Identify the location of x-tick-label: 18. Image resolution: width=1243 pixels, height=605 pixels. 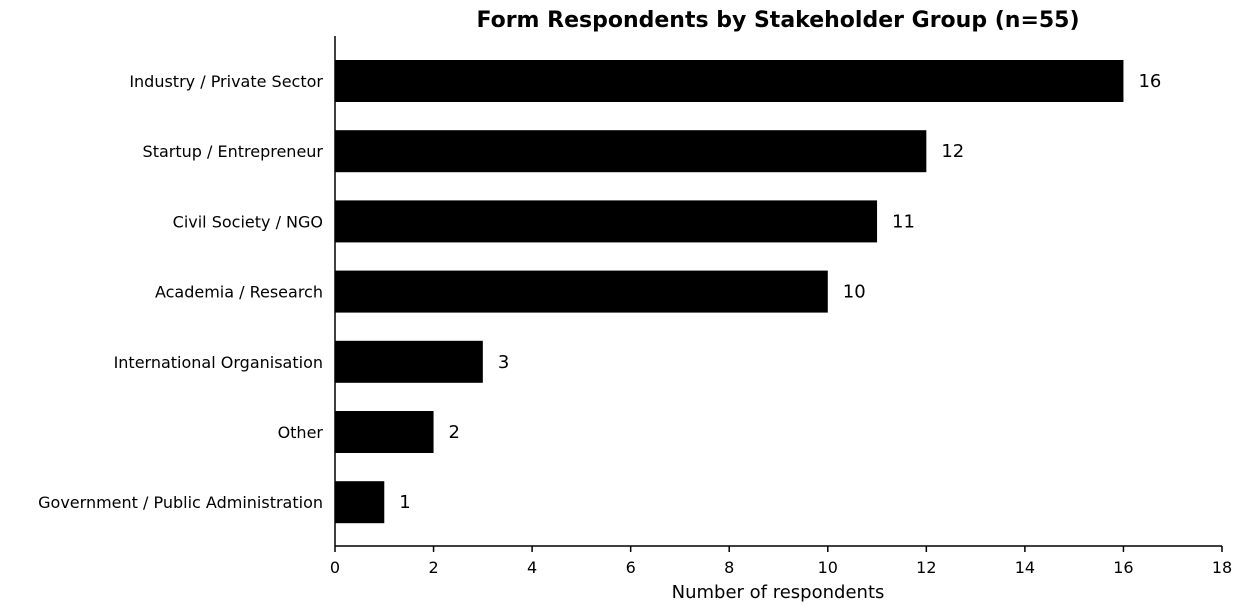
(1222, 567).